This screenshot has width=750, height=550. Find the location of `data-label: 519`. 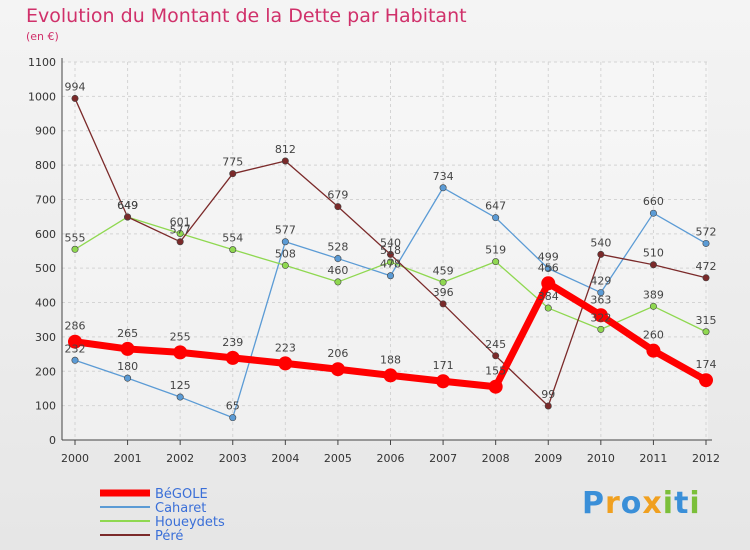

data-label: 519 is located at coordinates (495, 250).